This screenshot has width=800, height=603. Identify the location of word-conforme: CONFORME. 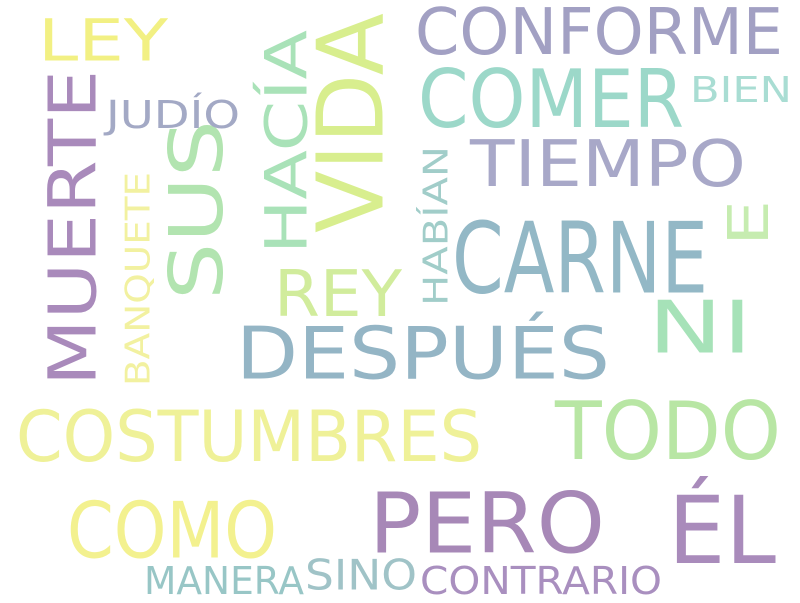
(599, 35).